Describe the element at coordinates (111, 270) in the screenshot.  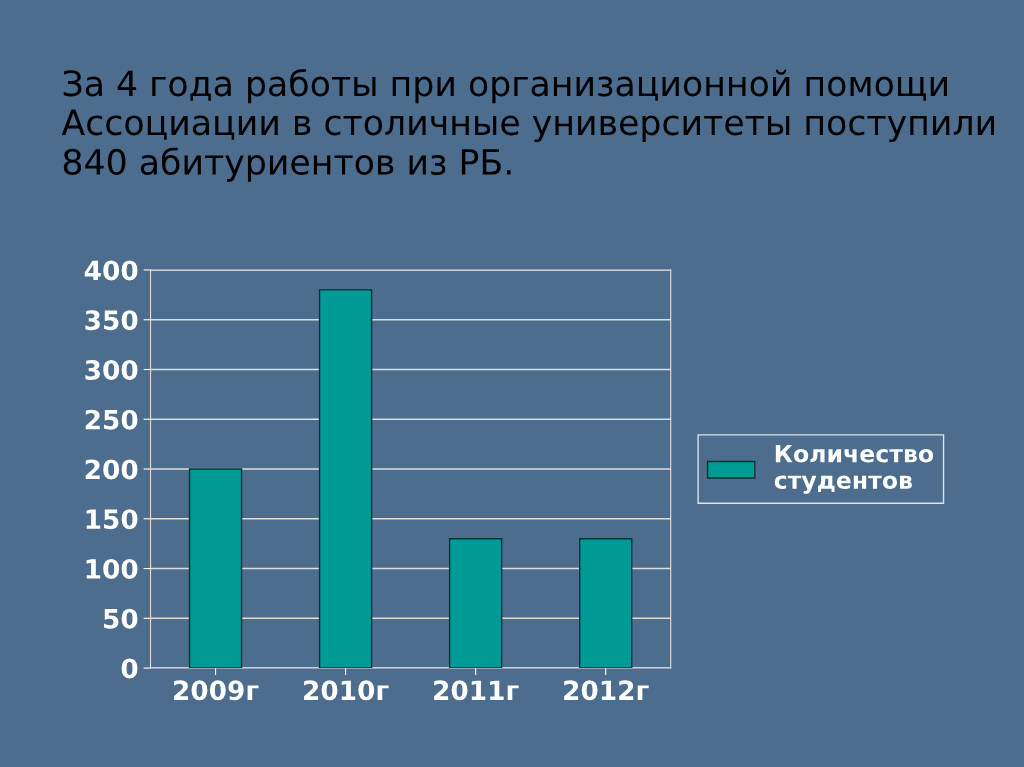
I see `y-tick-label: 400` at that location.